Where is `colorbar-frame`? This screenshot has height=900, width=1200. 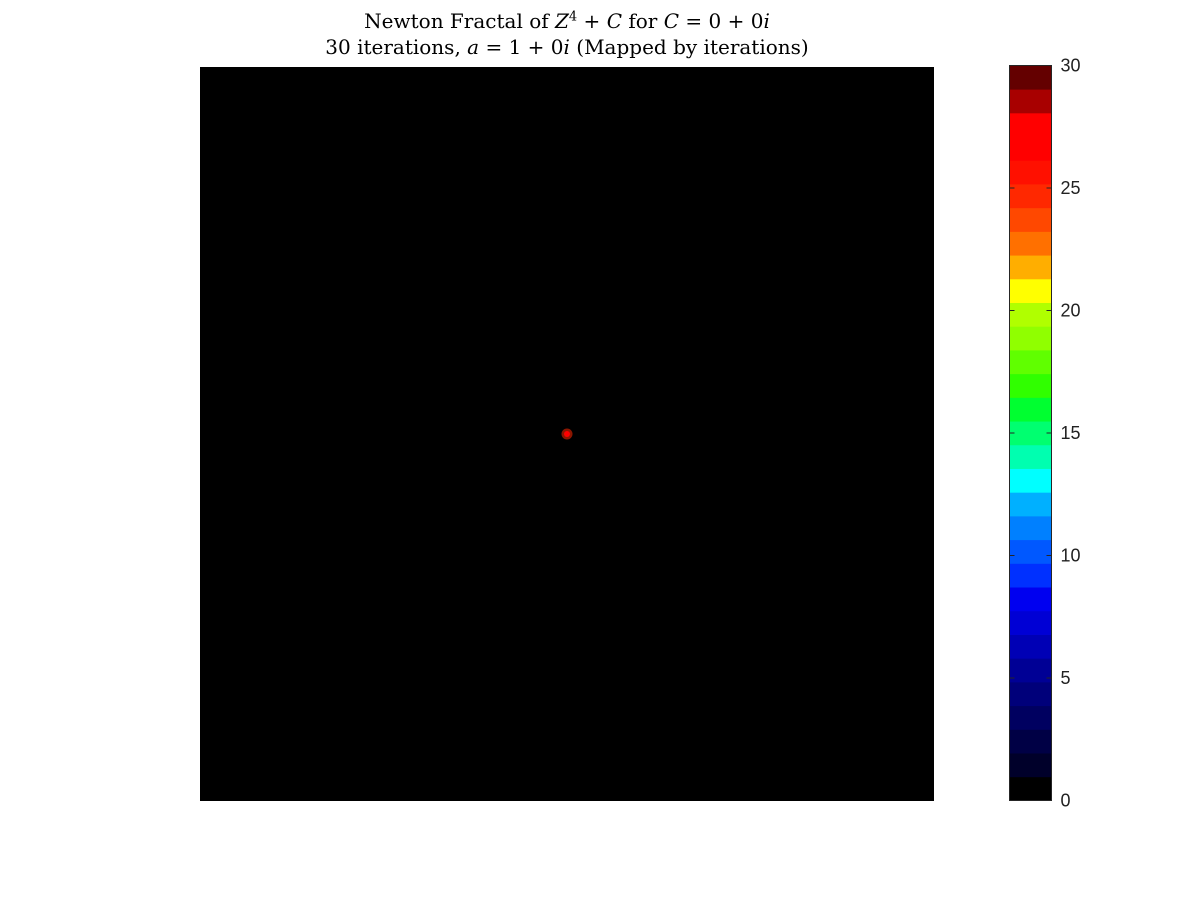 colorbar-frame is located at coordinates (1030, 433).